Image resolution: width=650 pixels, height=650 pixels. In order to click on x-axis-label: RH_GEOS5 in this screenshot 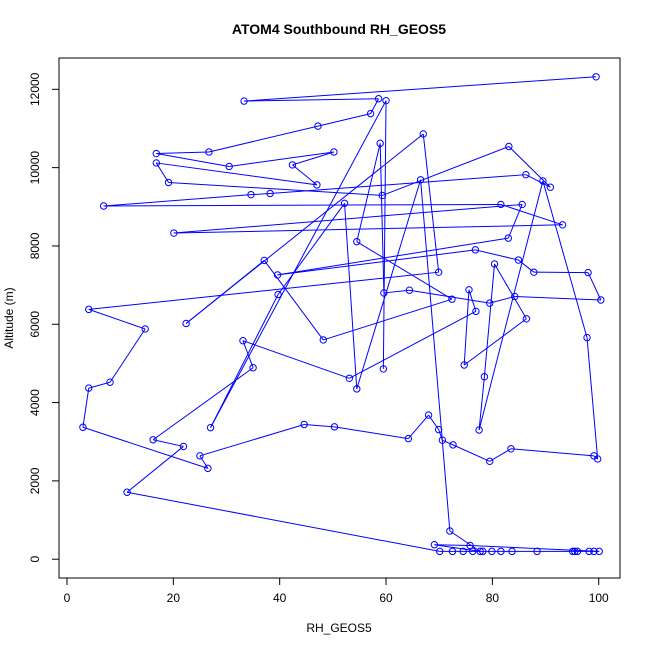, I will do `click(339, 628)`.